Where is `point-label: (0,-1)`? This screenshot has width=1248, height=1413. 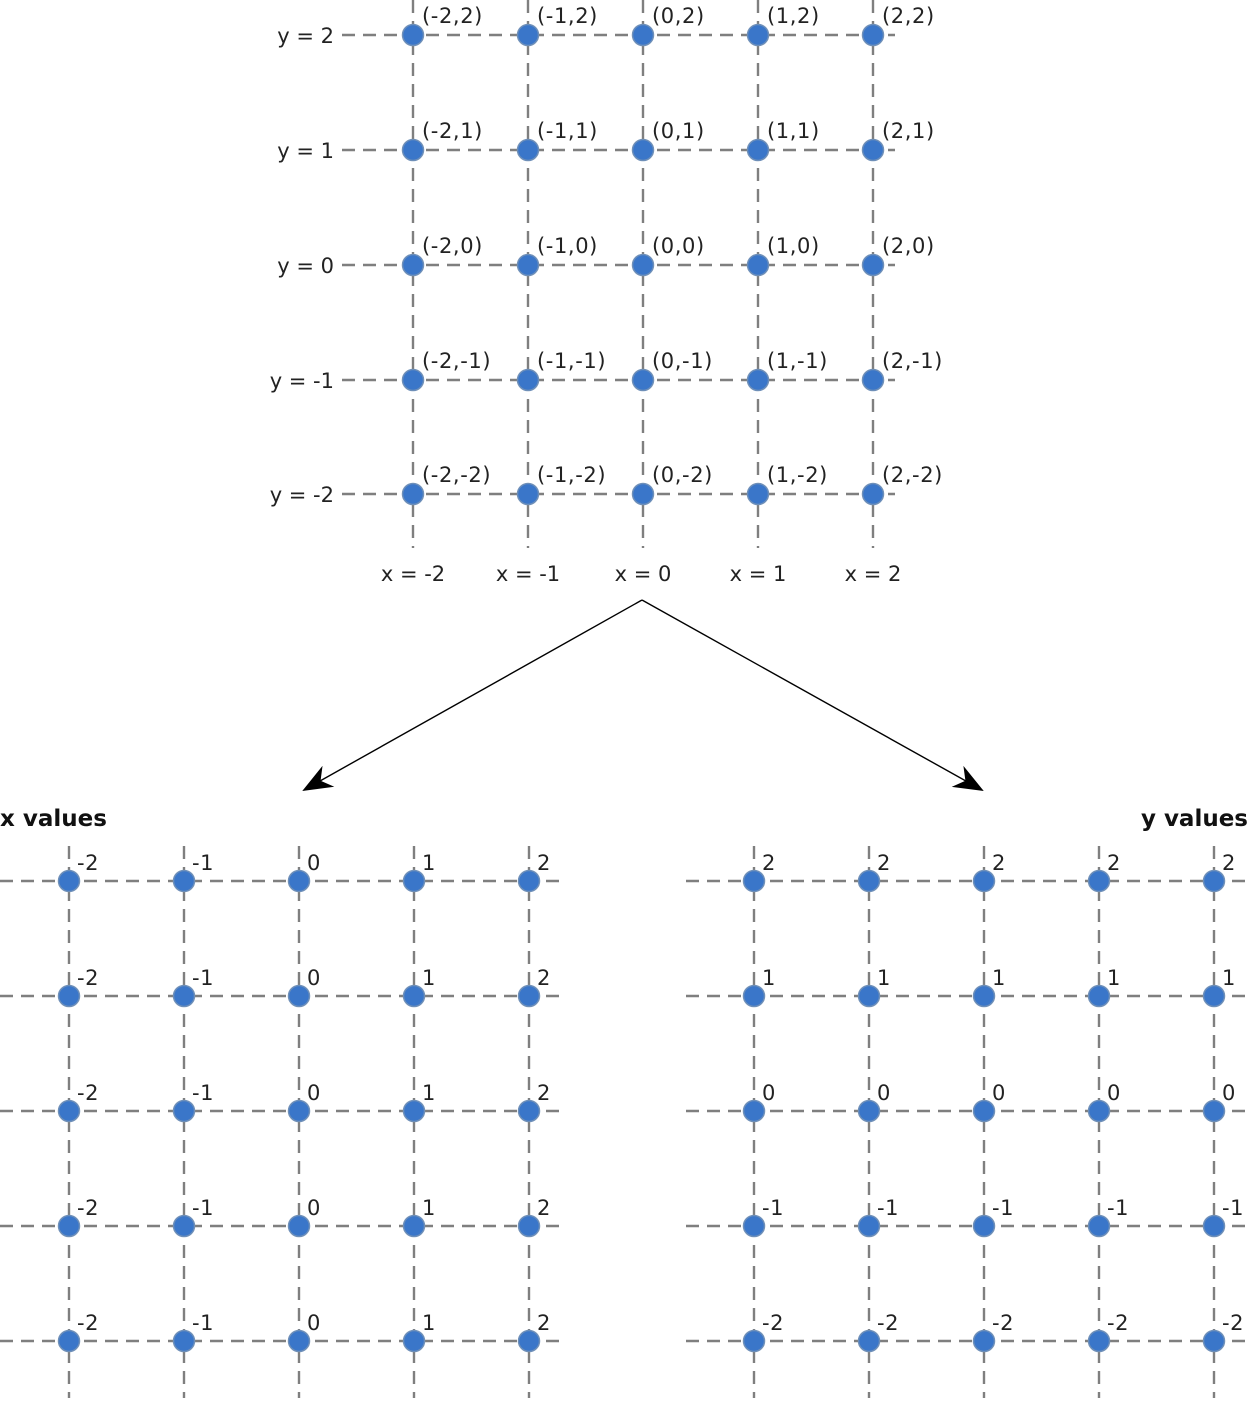 point-label: (0,-1) is located at coordinates (682, 361).